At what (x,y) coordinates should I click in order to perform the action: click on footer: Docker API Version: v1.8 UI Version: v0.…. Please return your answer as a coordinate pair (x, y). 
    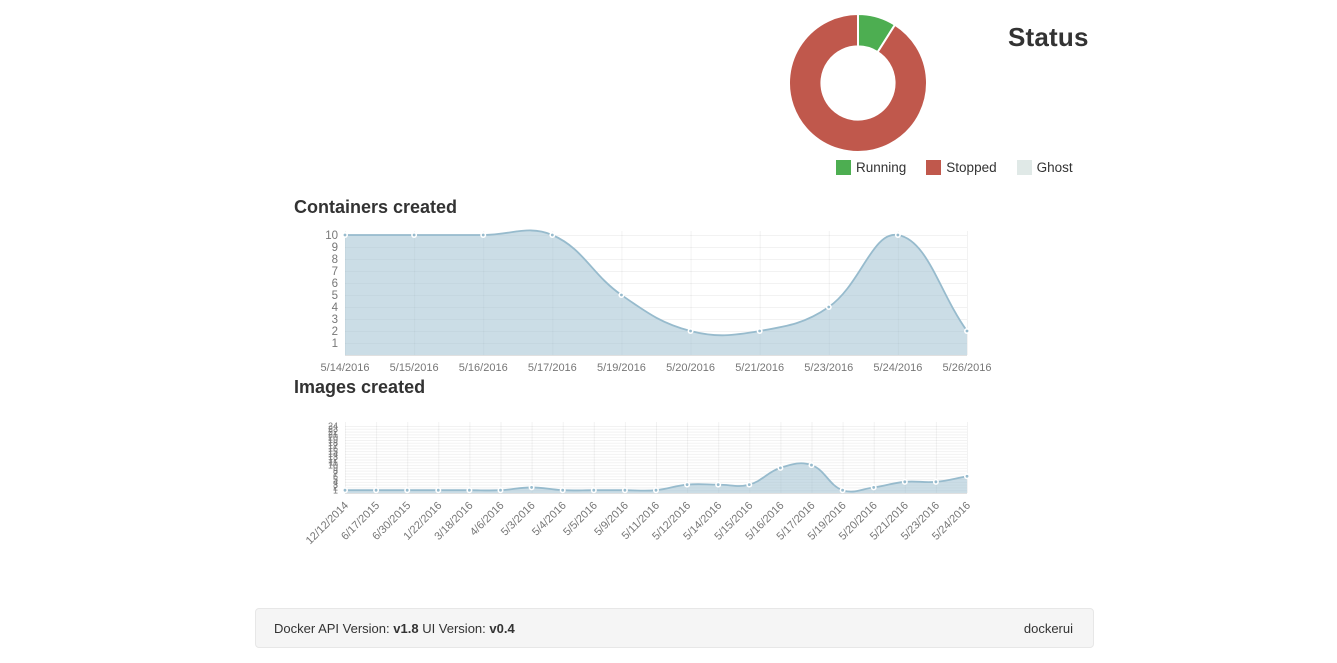
    Looking at the image, I should click on (674, 628).